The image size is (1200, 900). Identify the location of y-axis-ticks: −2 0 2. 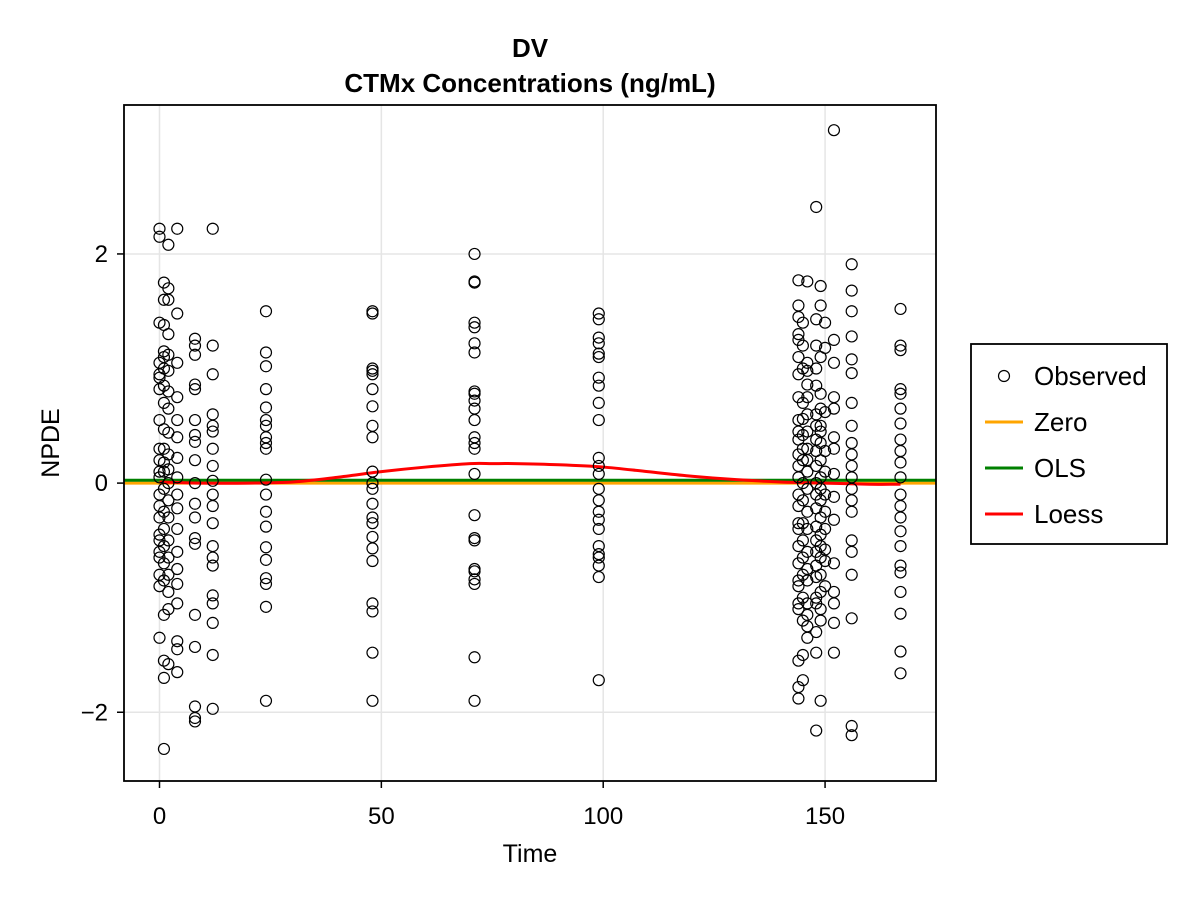
(102, 483).